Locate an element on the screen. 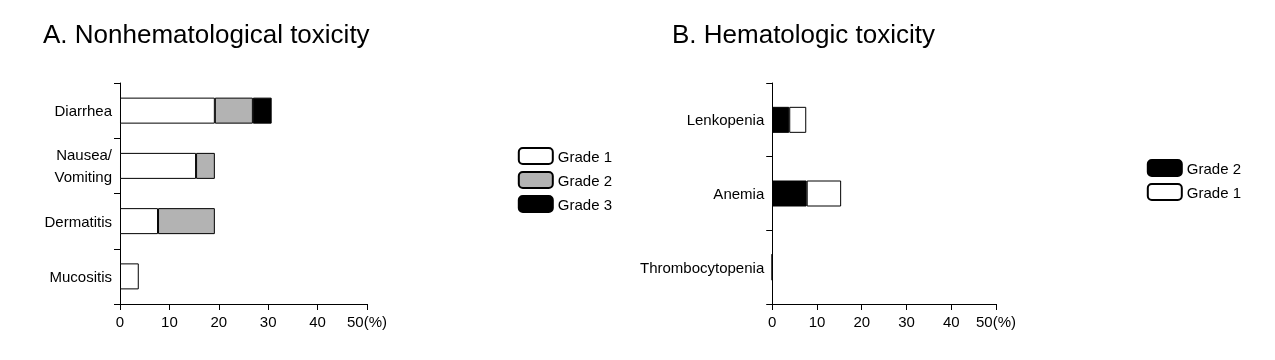  chart-title: A. Nonhematological toxicity is located at coordinates (206, 34).